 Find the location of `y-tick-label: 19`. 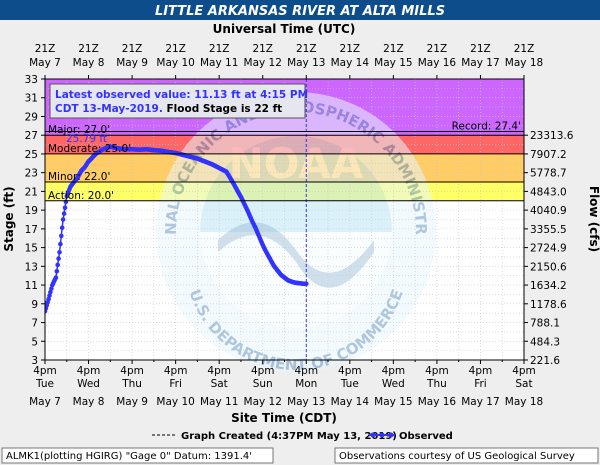

y-tick-label: 19 is located at coordinates (31, 211).